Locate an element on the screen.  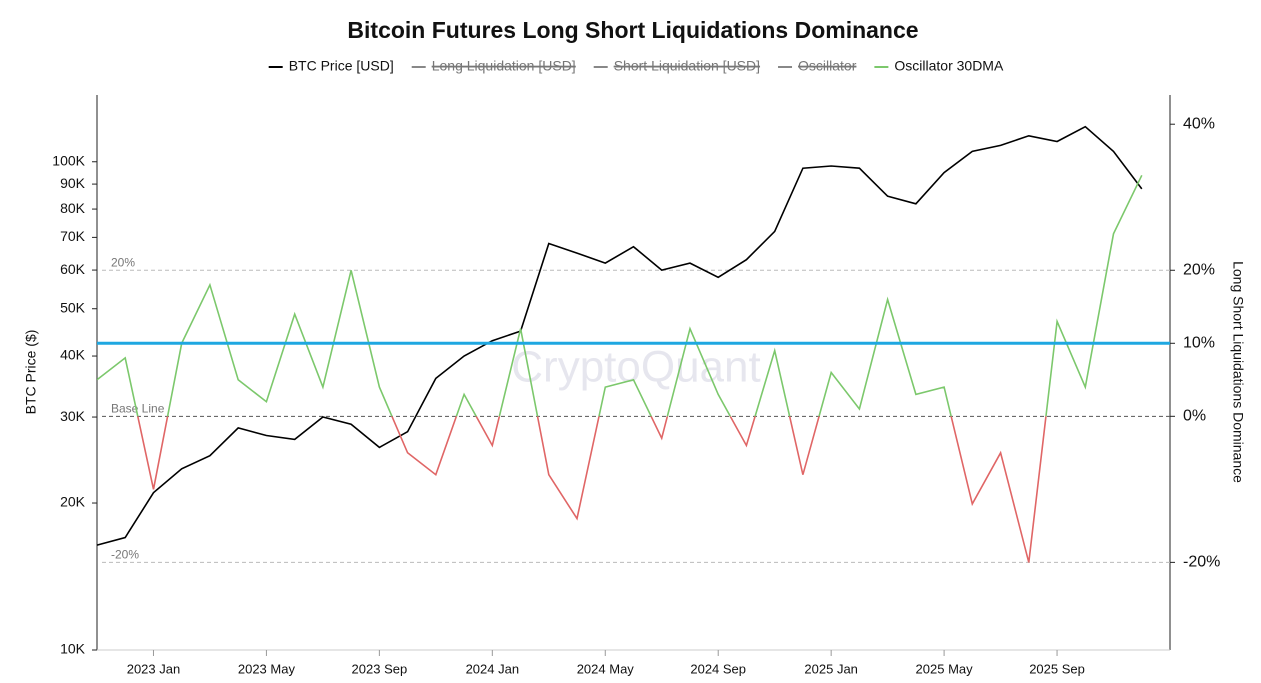
y-tick-label: 20K is located at coordinates (73, 502).